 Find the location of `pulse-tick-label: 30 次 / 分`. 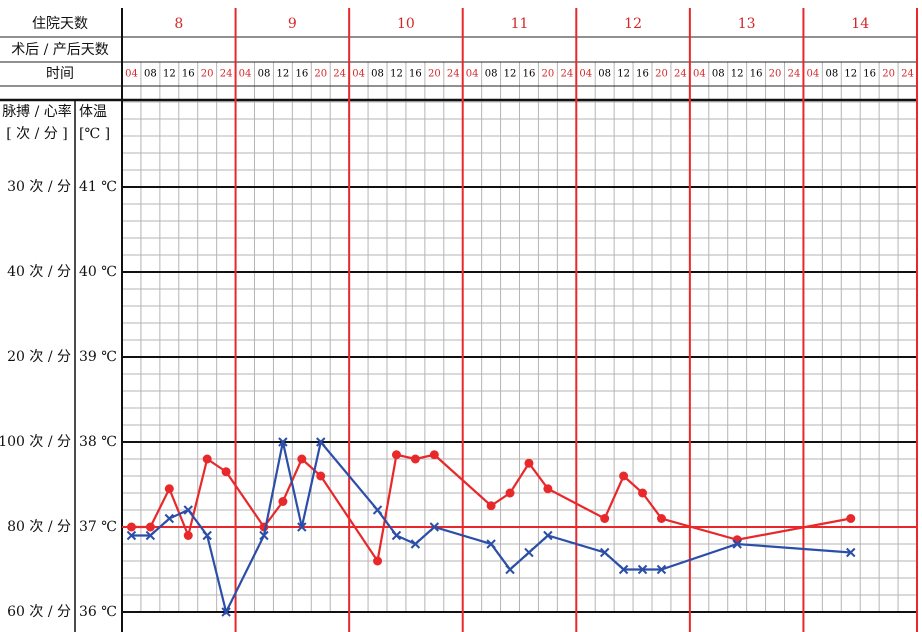

pulse-tick-label: 30 次 / 分 is located at coordinates (39, 187).